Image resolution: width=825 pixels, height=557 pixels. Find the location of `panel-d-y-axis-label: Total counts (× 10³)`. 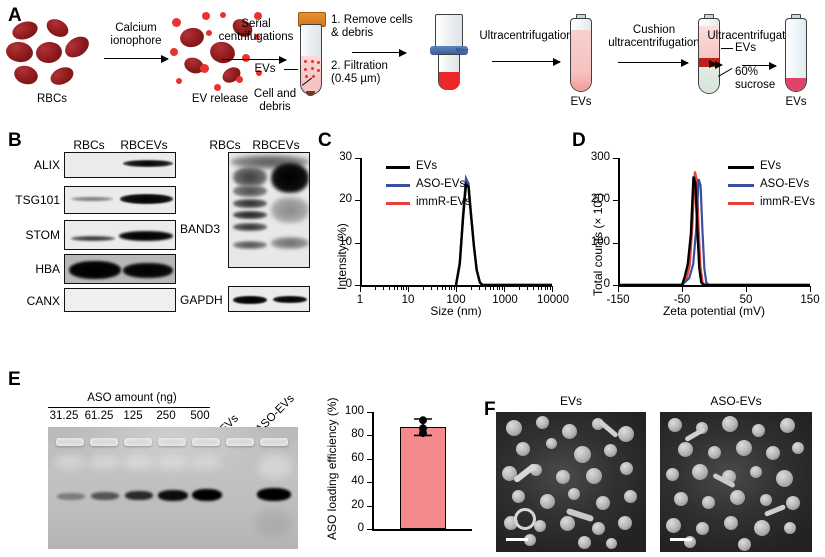

panel-d-y-axis-label: Total counts (× 10³) is located at coordinates (598, 244).